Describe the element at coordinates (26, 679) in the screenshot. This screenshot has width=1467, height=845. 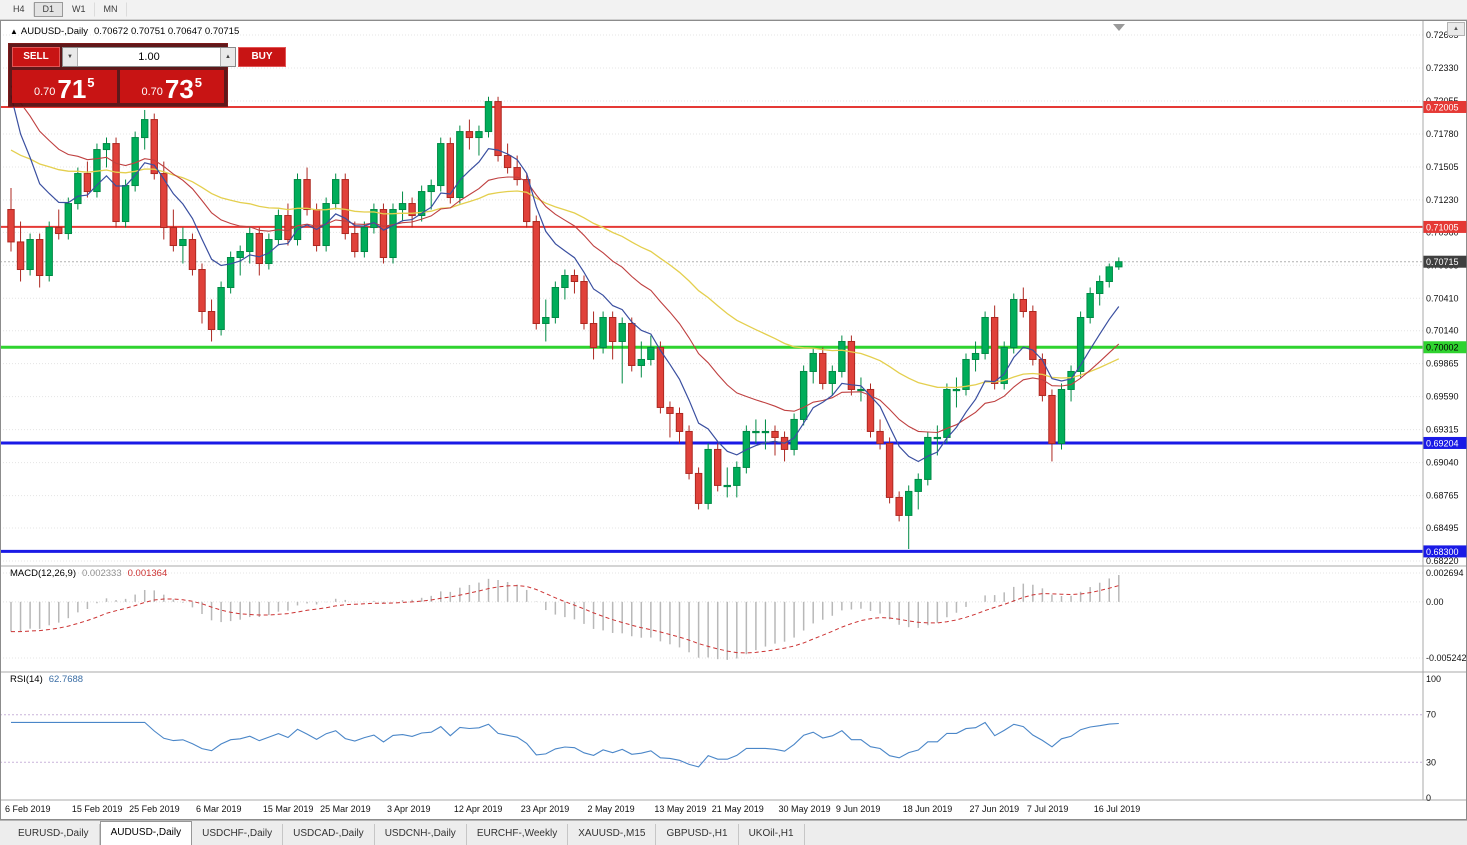
I see `rsi-name: RSI(14)` at that location.